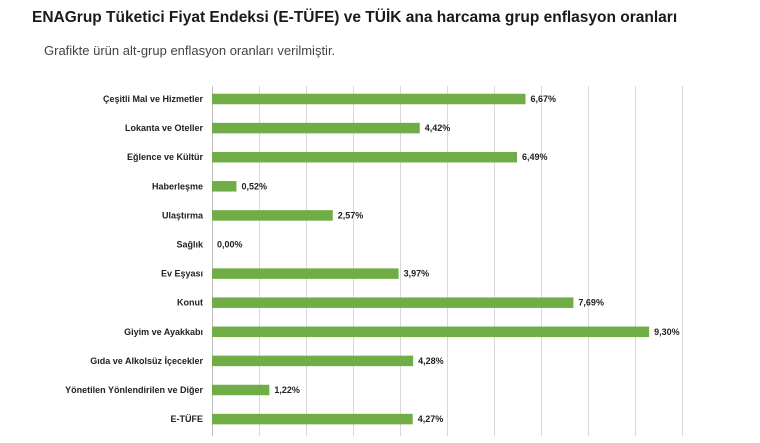 The height and width of the screenshot is (443, 760). What do you see at coordinates (287, 390) in the screenshot?
I see `value-label: 1,22%` at bounding box center [287, 390].